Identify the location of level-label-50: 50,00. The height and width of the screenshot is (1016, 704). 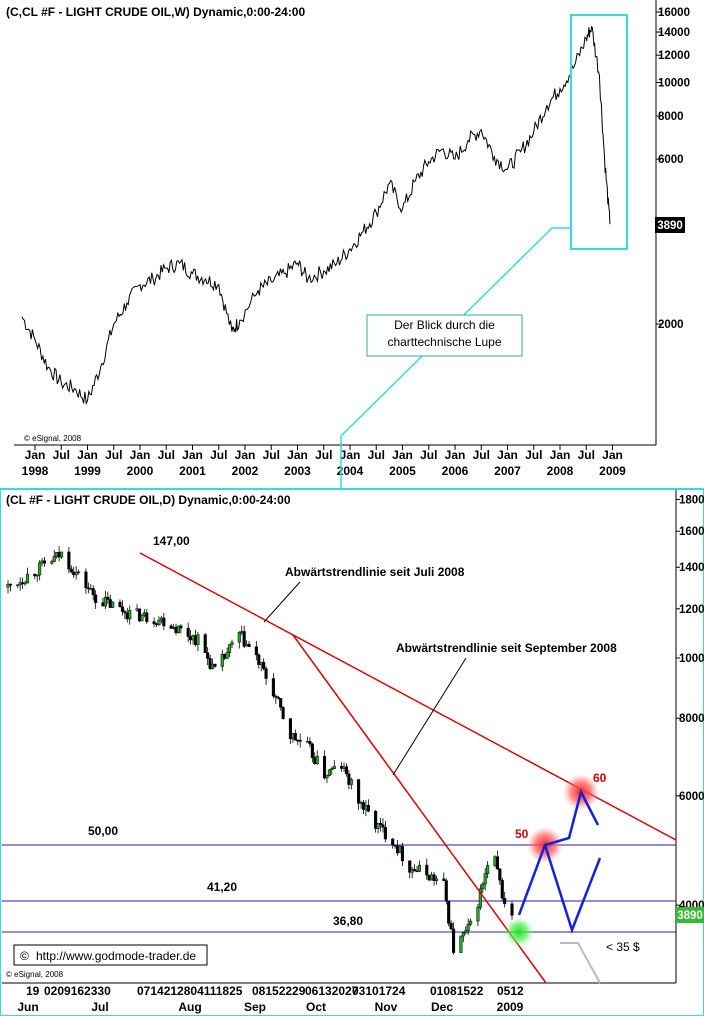
(103, 831).